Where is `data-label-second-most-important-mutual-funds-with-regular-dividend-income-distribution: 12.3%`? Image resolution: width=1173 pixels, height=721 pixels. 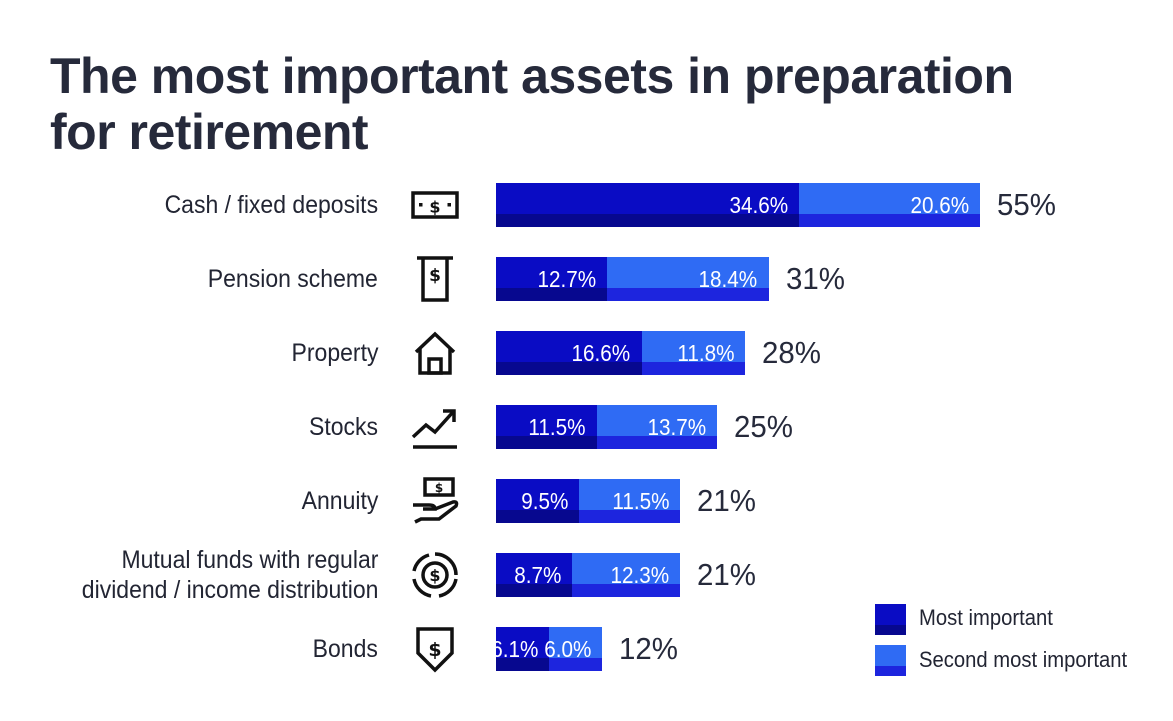 data-label-second-most-important-mutual-funds-with-regular-dividend-income-distribution: 12.3% is located at coordinates (640, 575).